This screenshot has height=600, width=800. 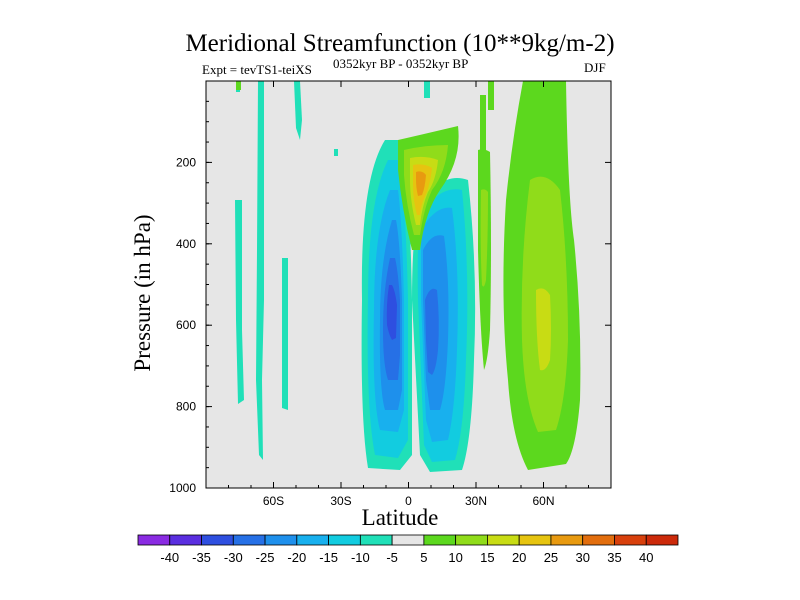 I want to click on experiment-label: Expt = tevTS1-teiXS, so click(x=257, y=69).